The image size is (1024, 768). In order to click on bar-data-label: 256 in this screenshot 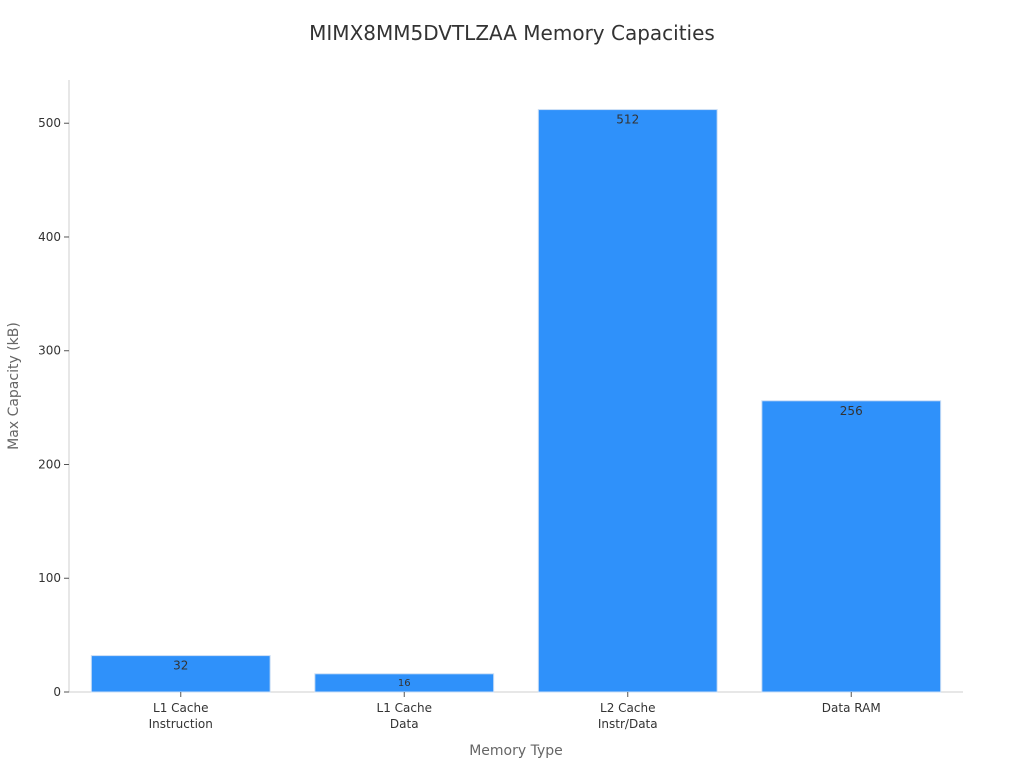, I will do `click(851, 411)`.